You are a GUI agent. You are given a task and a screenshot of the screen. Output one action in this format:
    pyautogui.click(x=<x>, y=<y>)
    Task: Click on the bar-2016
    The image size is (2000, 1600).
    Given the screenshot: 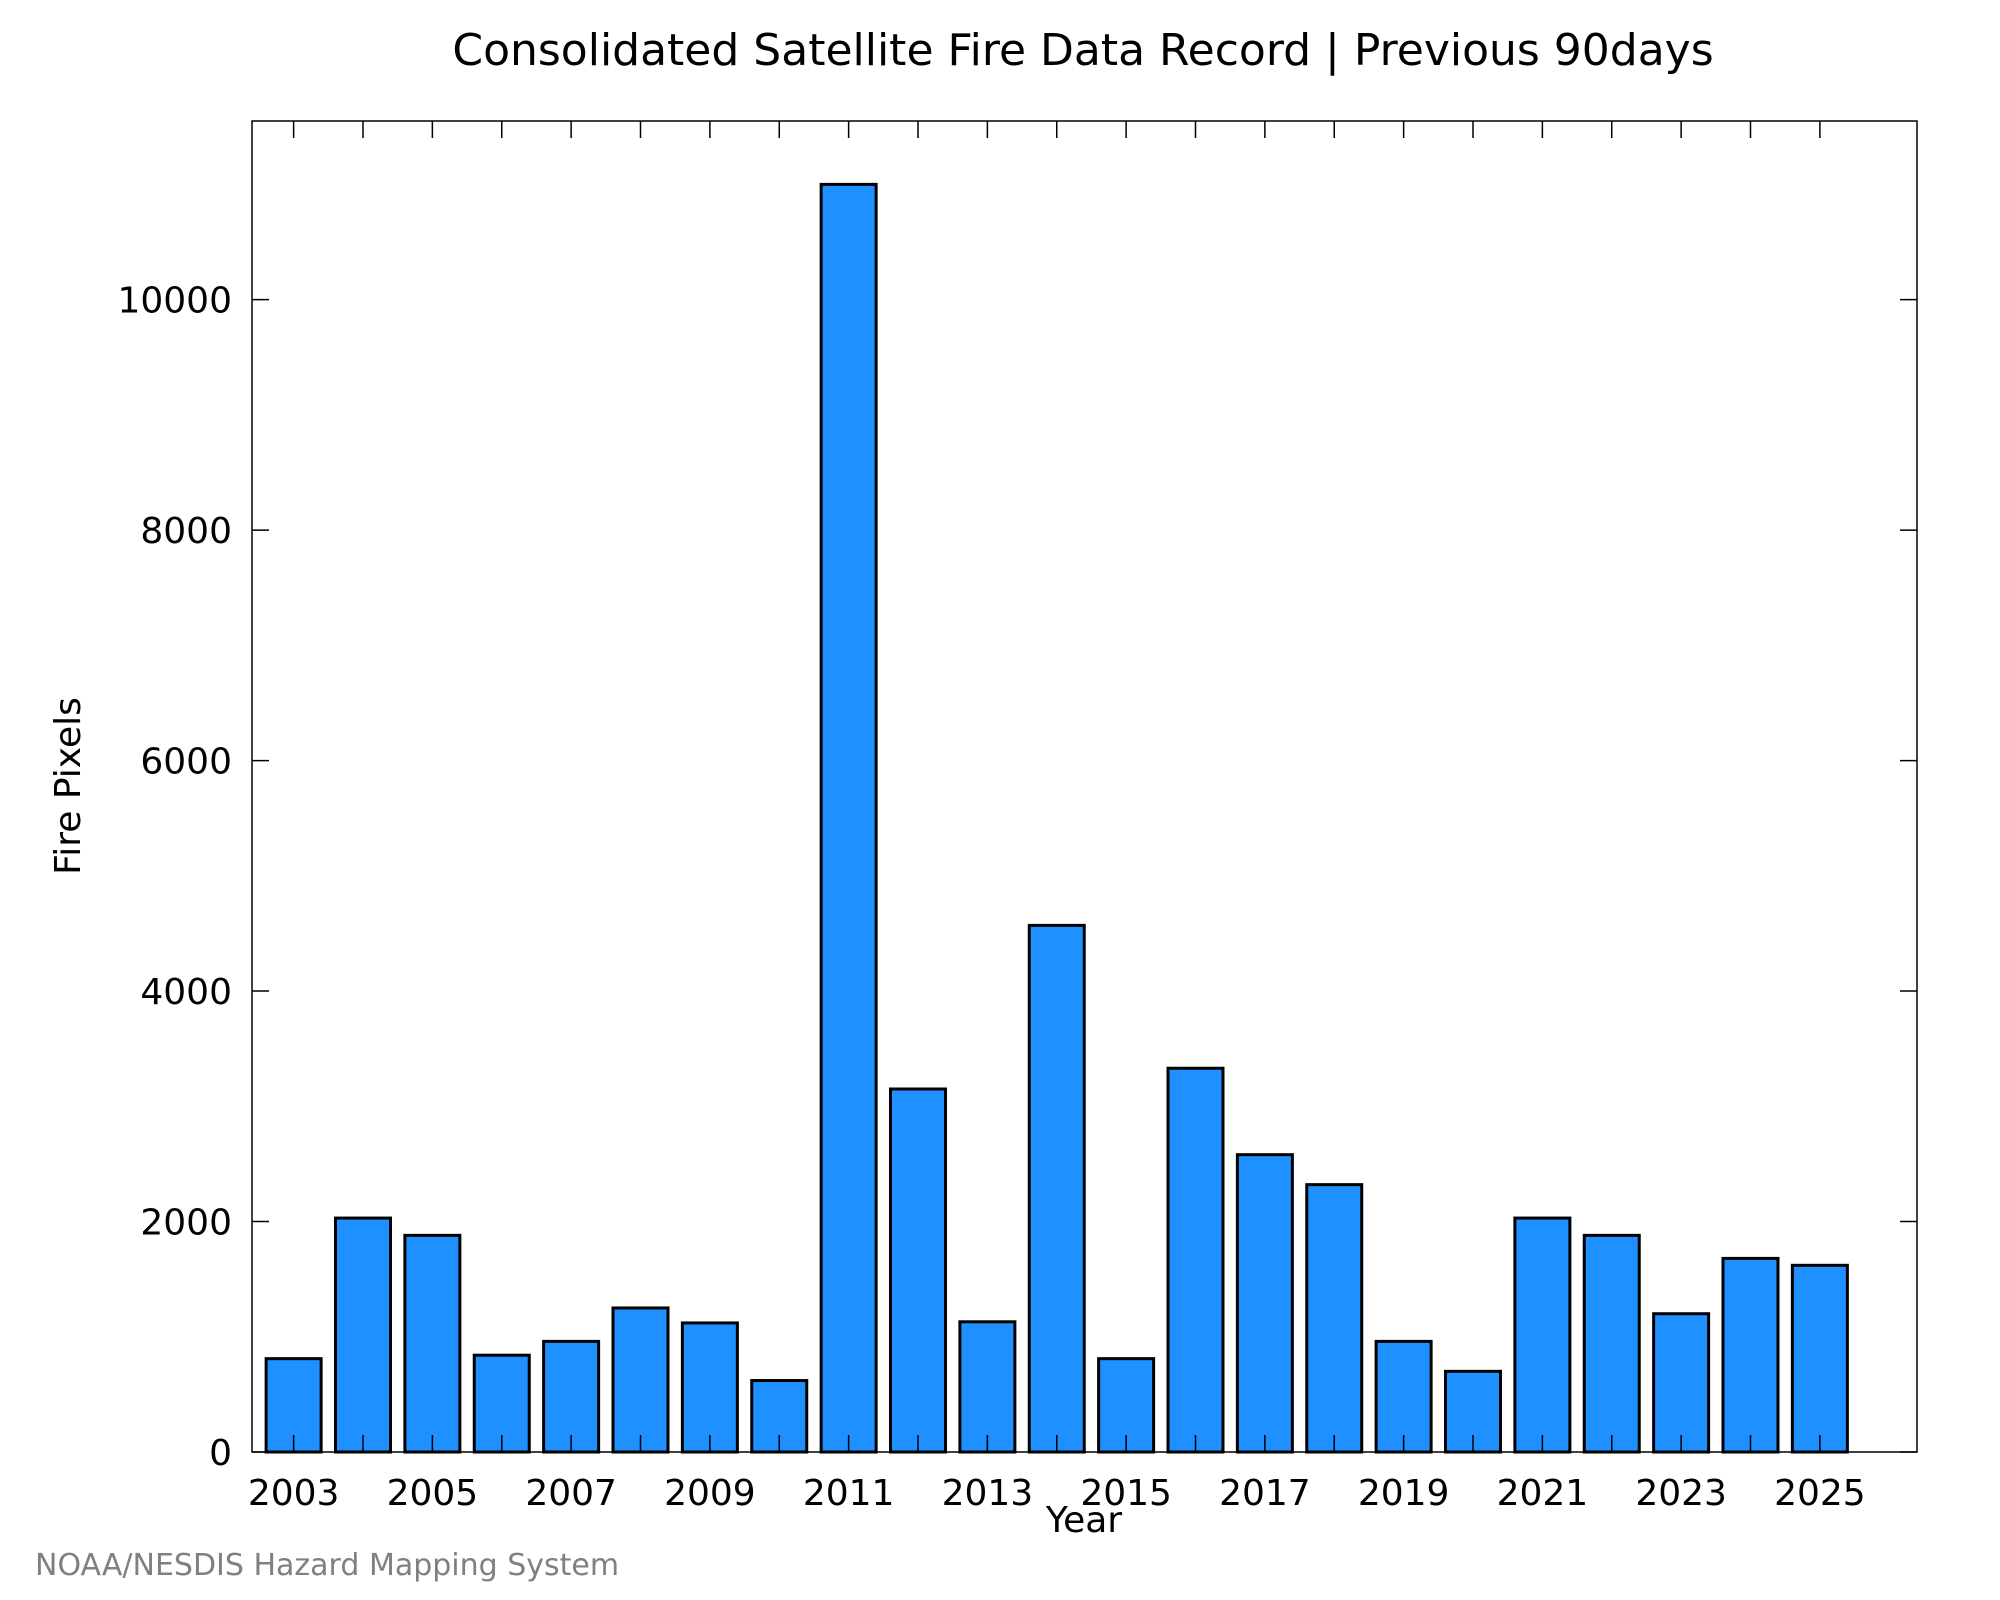 What is the action you would take?
    pyautogui.click(x=1195, y=1260)
    